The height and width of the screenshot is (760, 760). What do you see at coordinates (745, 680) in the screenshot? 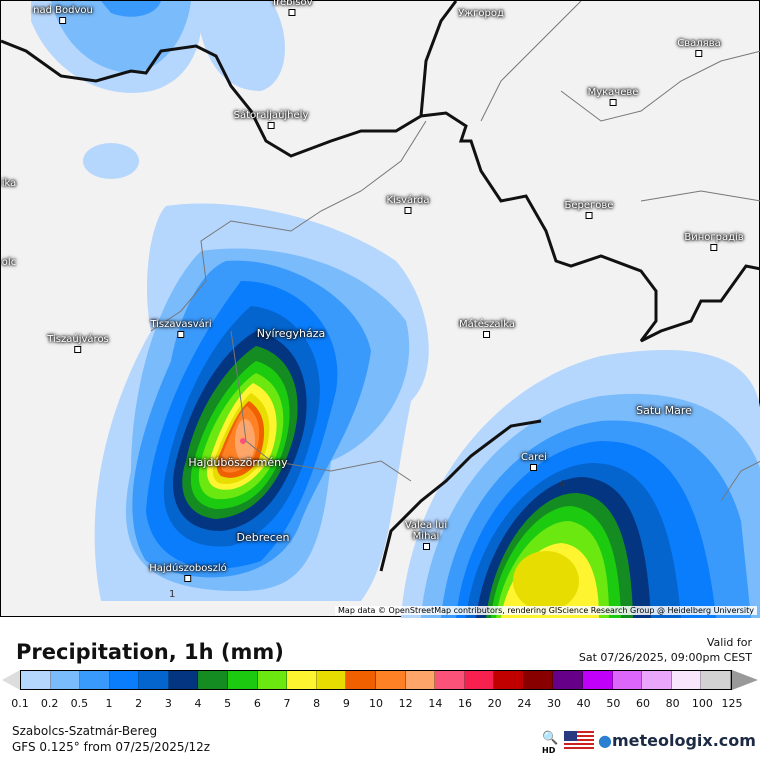
I see `legend-over-arrow` at bounding box center [745, 680].